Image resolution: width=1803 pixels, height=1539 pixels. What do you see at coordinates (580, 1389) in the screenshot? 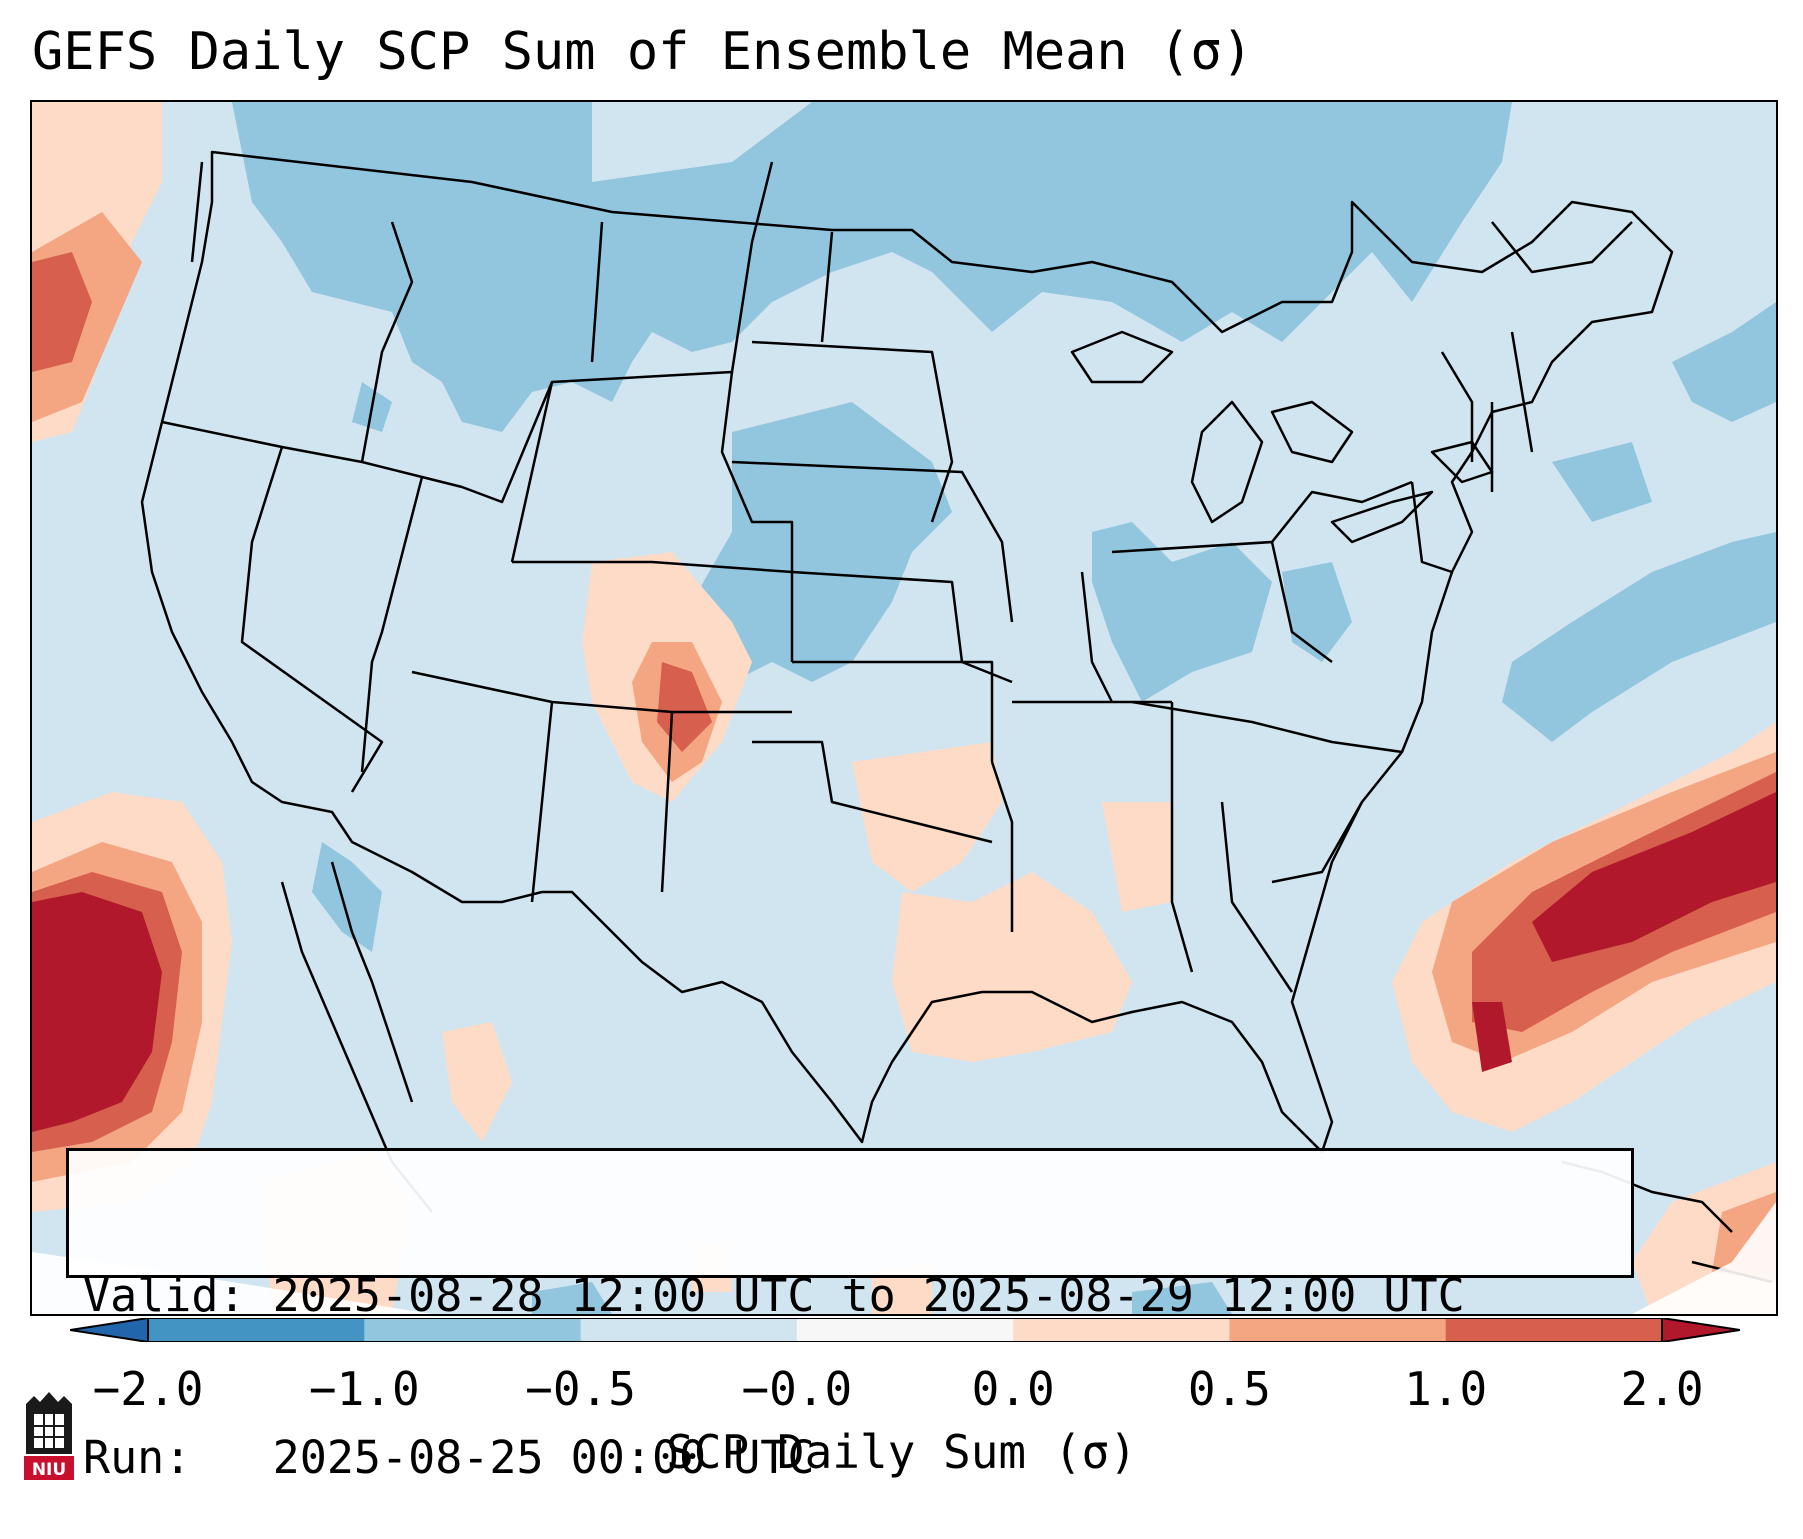
I see `colorbar-tick-label: −0.5` at bounding box center [580, 1389].